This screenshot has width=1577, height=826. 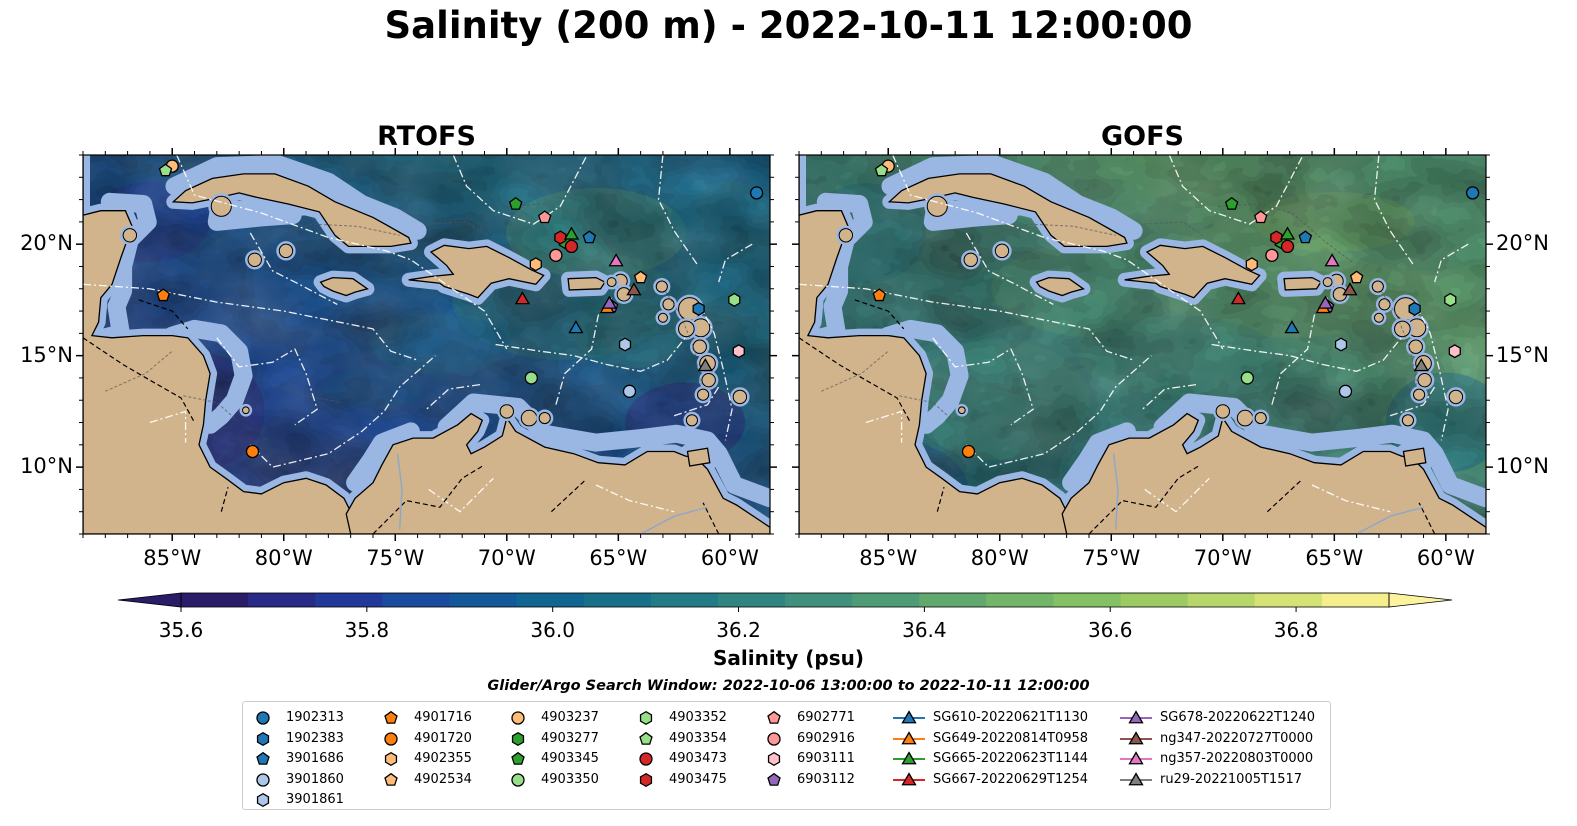 I want to click on legend-item: 4903345, so click(x=583, y=759).